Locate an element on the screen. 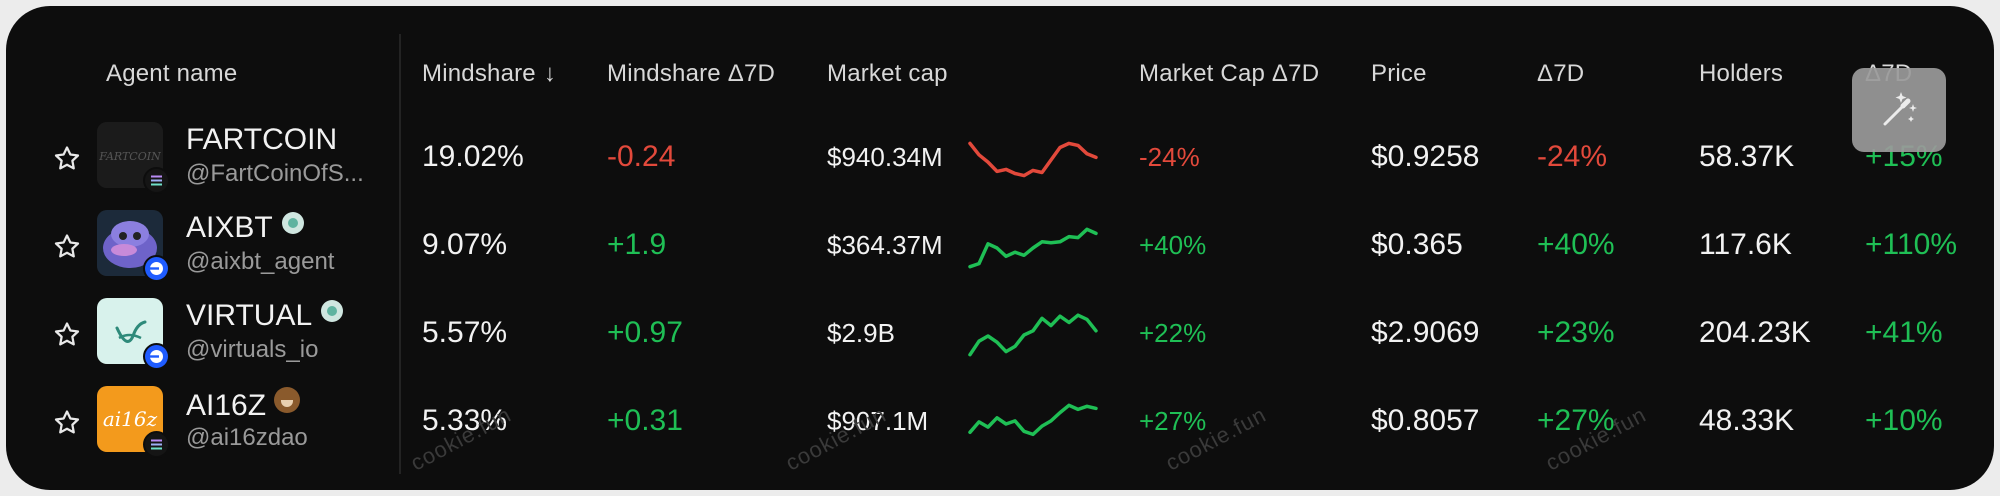 The width and height of the screenshot is (2000, 496). price-value: $0.9258 is located at coordinates (1425, 156).